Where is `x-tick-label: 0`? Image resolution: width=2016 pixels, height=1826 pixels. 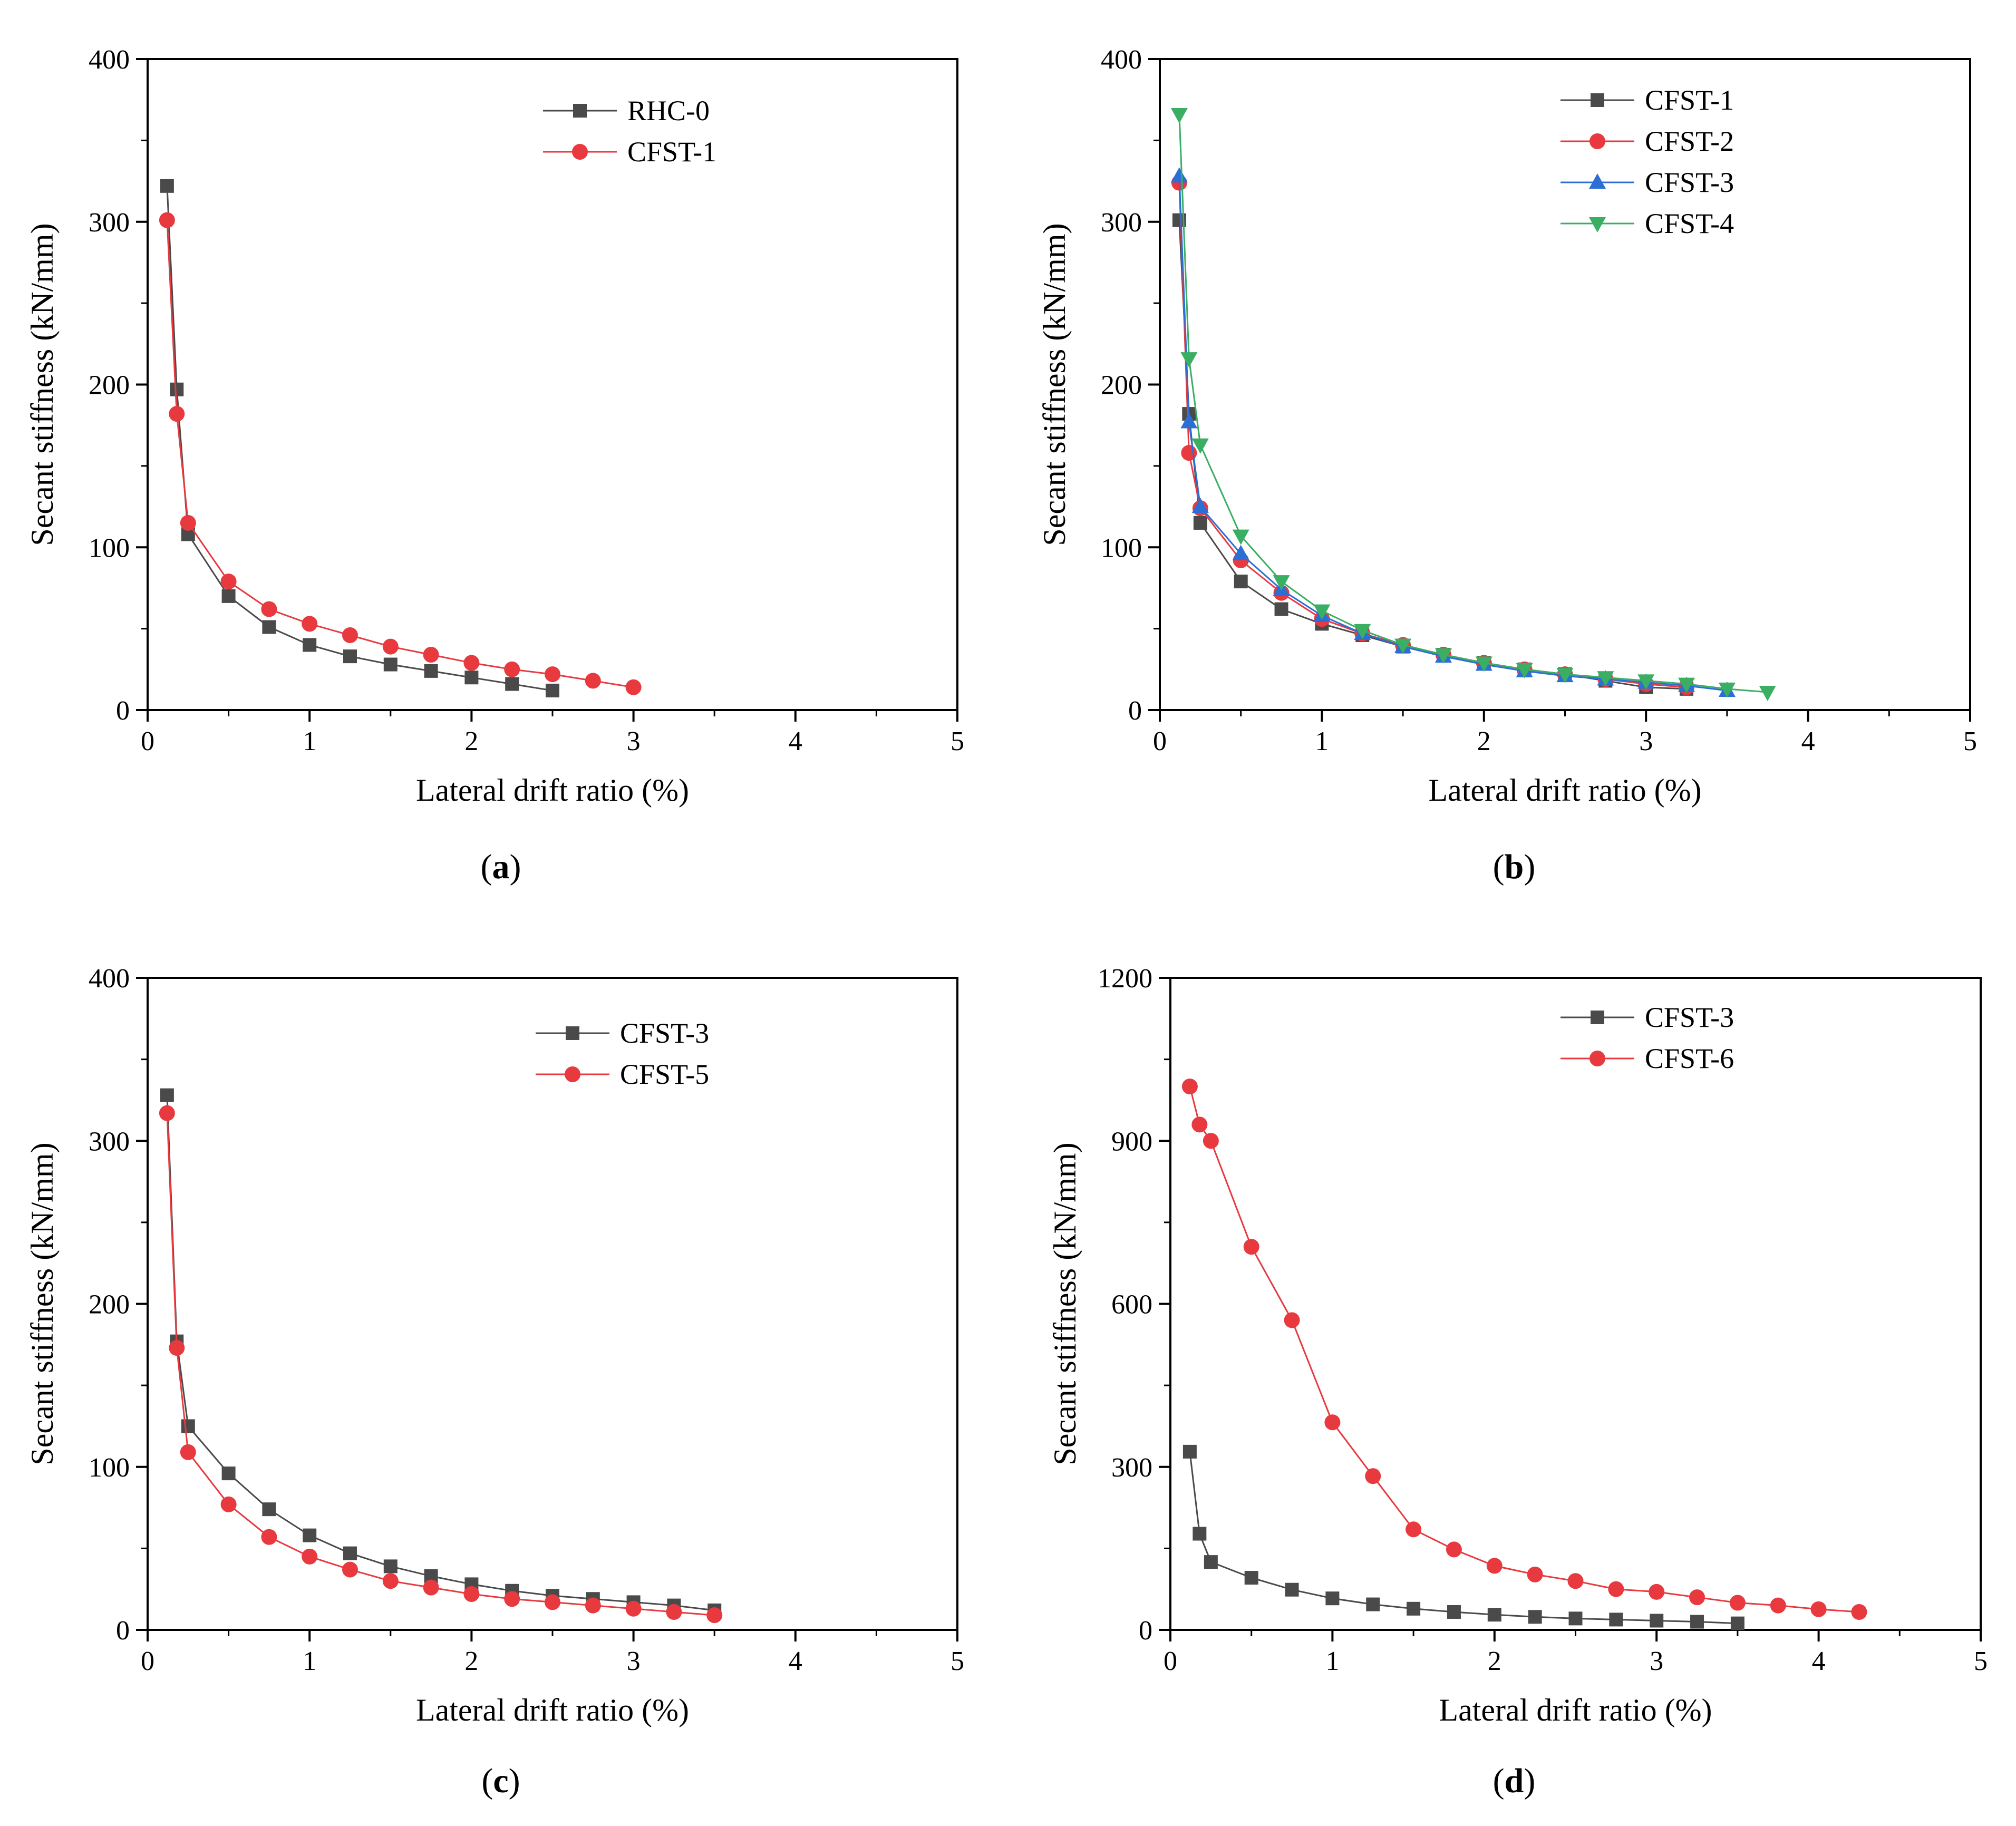 x-tick-label: 0 is located at coordinates (1160, 741).